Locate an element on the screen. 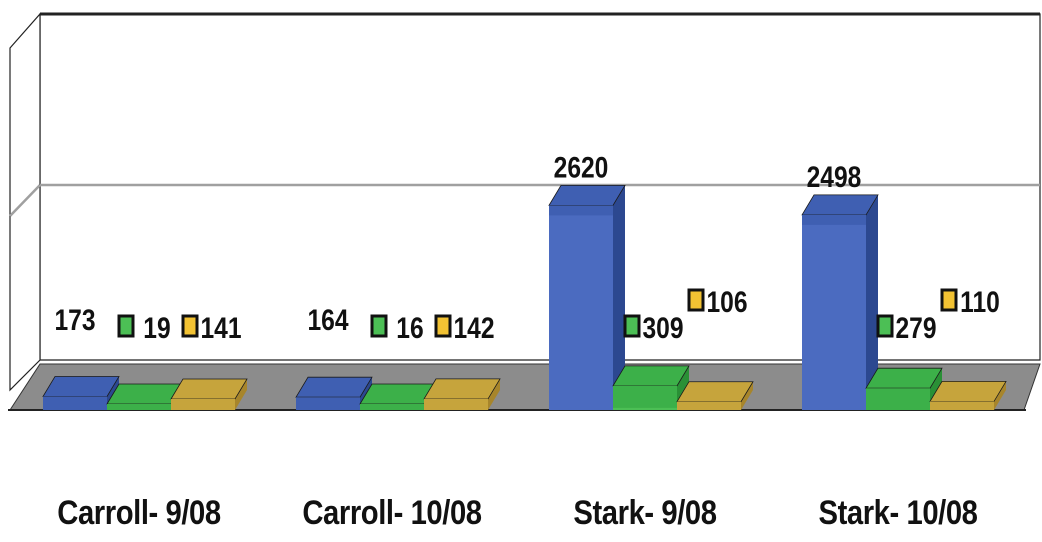  data-label: 164 is located at coordinates (328, 320).